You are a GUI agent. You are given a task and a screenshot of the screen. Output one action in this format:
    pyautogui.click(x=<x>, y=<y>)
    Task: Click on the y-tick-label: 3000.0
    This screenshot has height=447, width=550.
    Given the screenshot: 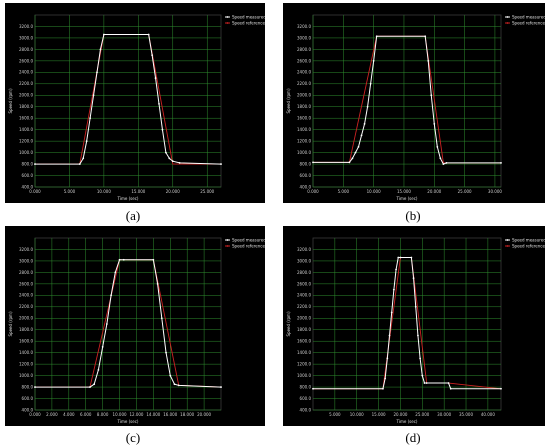 What is the action you would take?
    pyautogui.click(x=304, y=260)
    